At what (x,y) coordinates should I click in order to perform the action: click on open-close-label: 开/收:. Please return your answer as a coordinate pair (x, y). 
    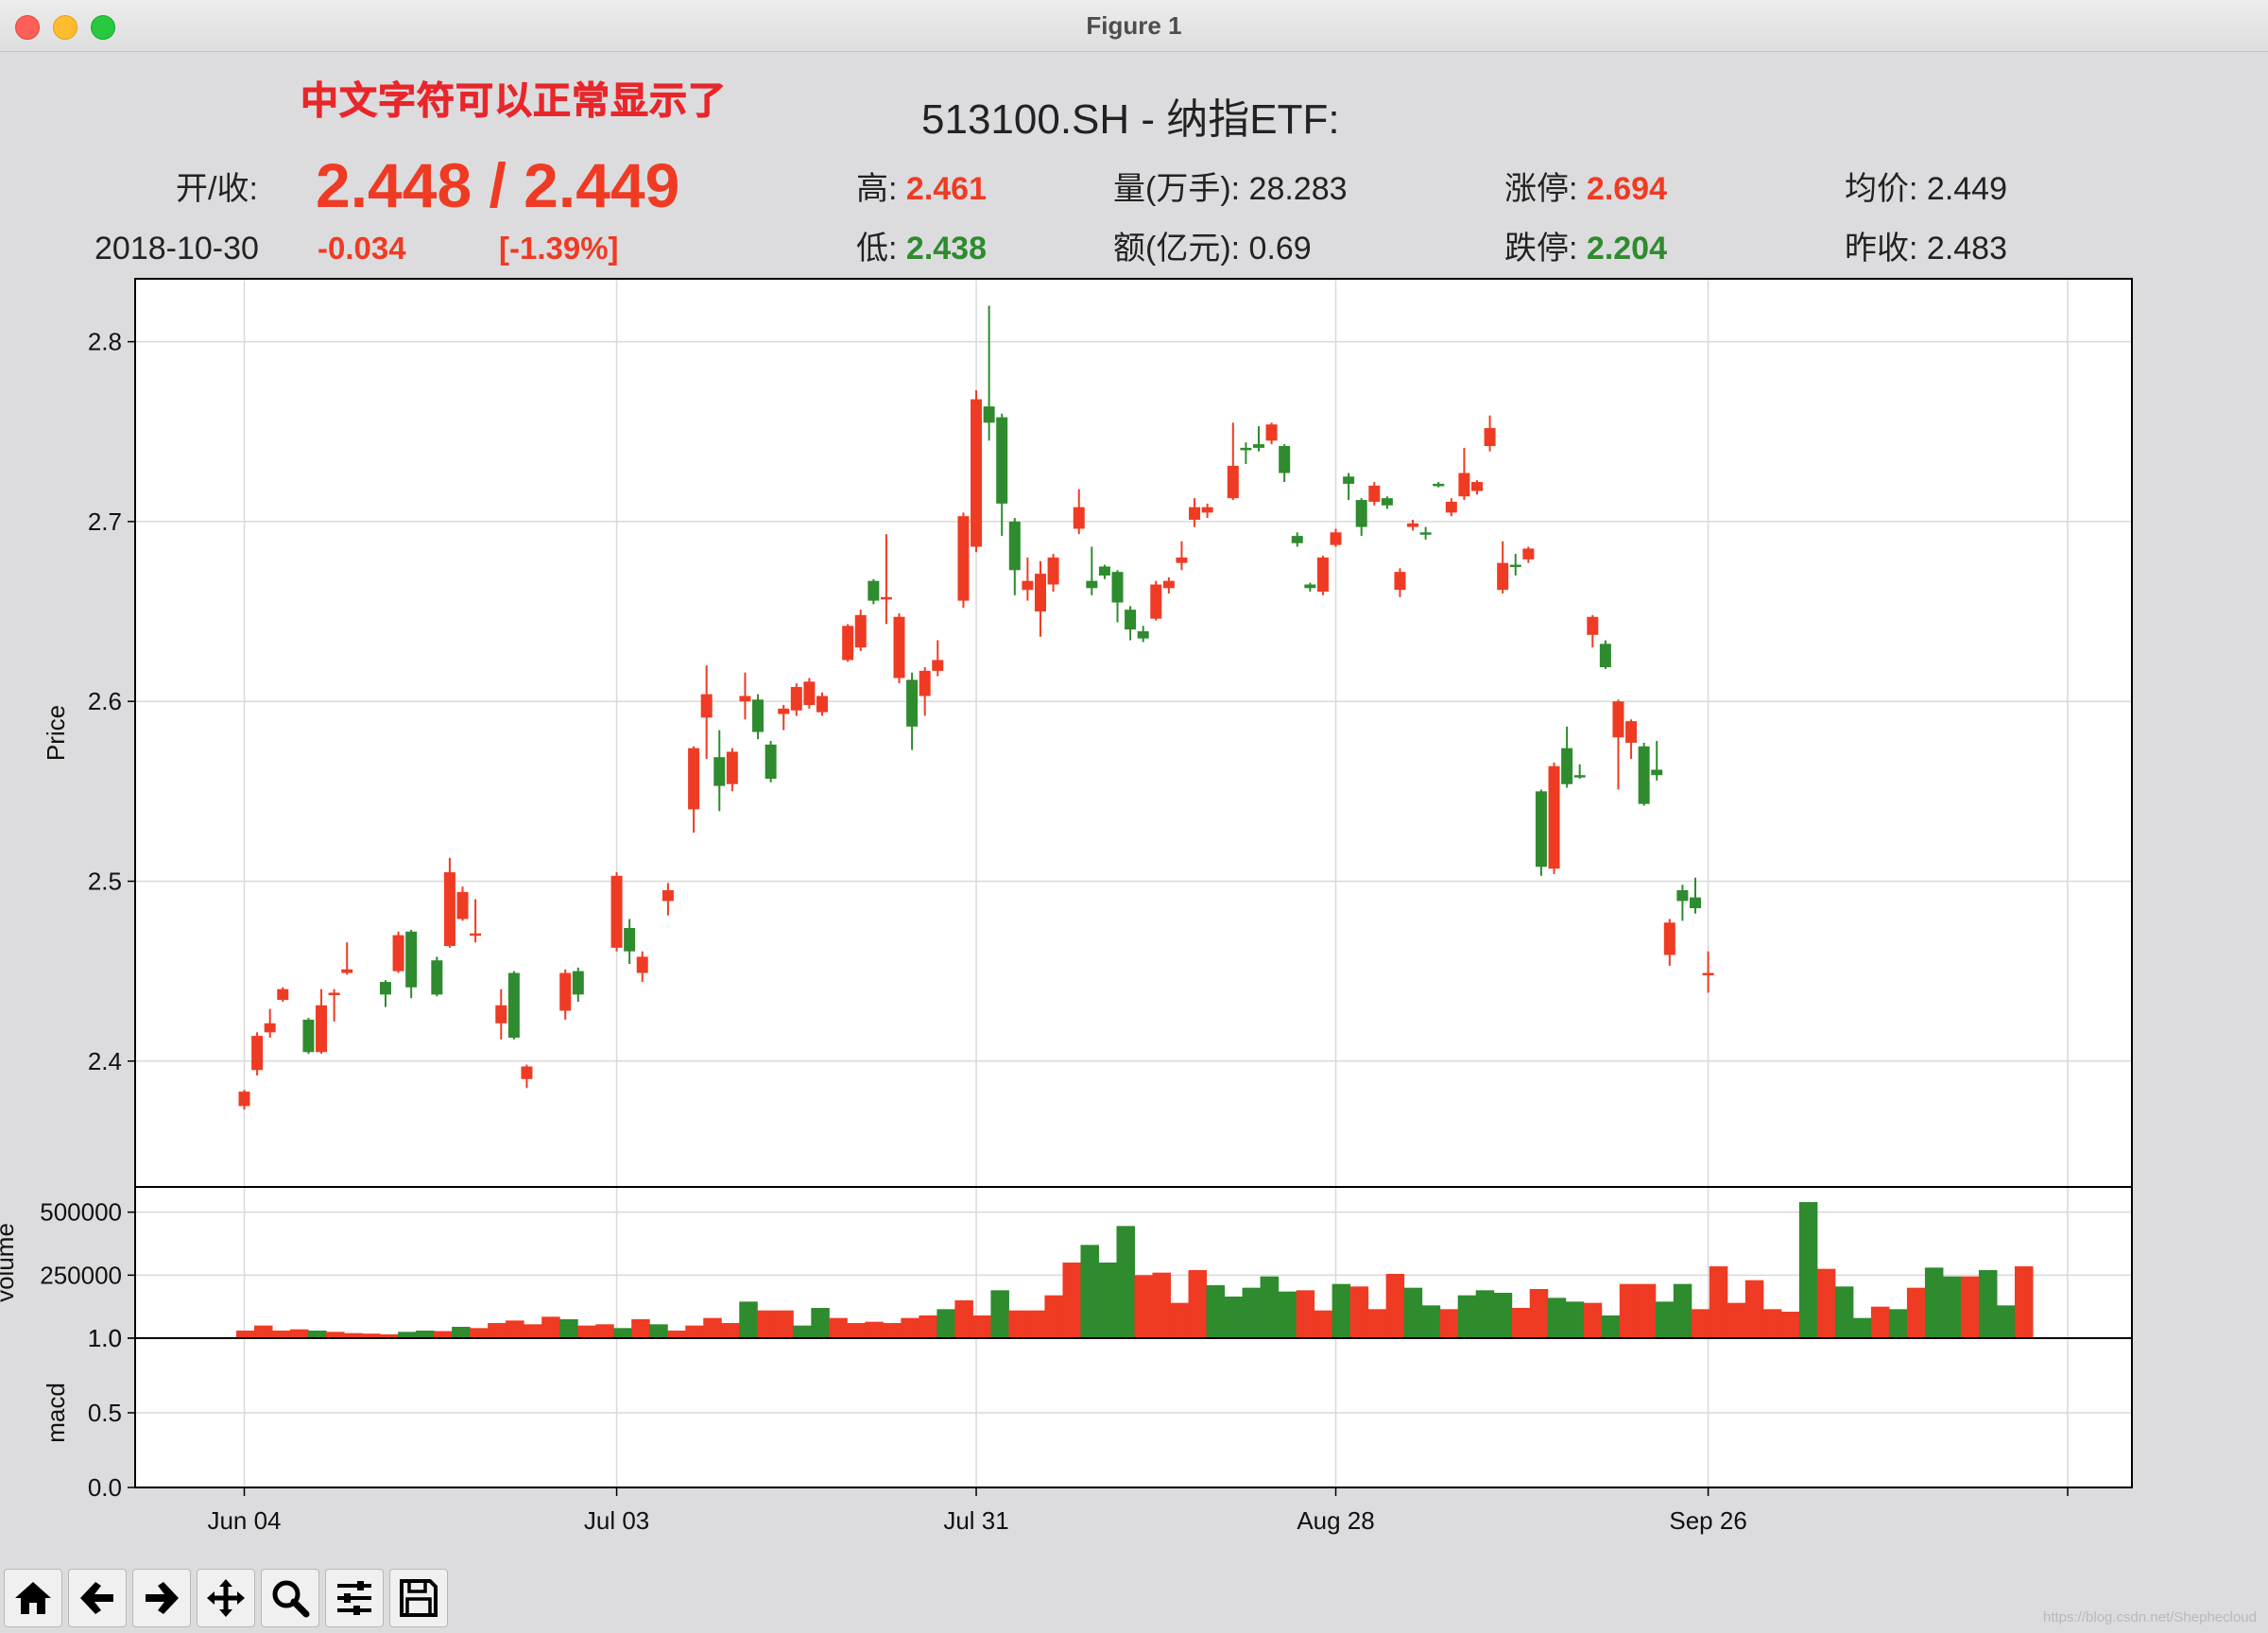
    Looking at the image, I should click on (217, 189).